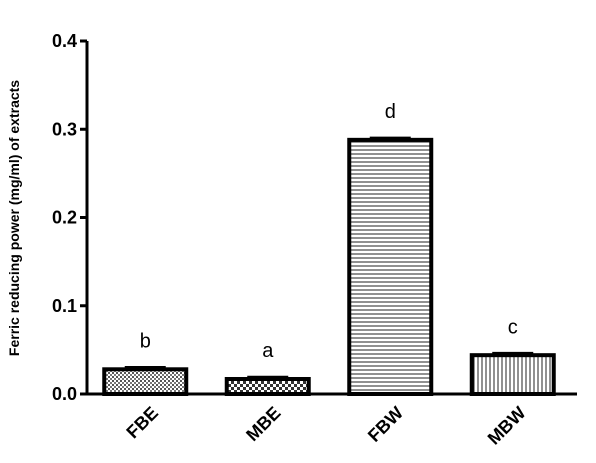  Describe the element at coordinates (268, 351) in the screenshot. I see `significance-label-mbe: a` at that location.